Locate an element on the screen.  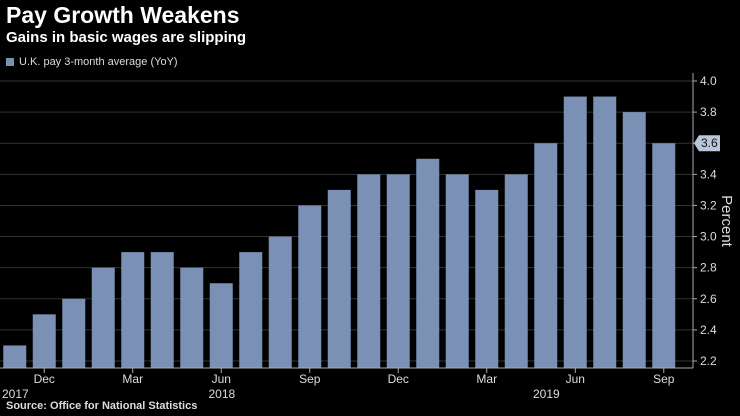
bar-2019-jan is located at coordinates (428, 263).